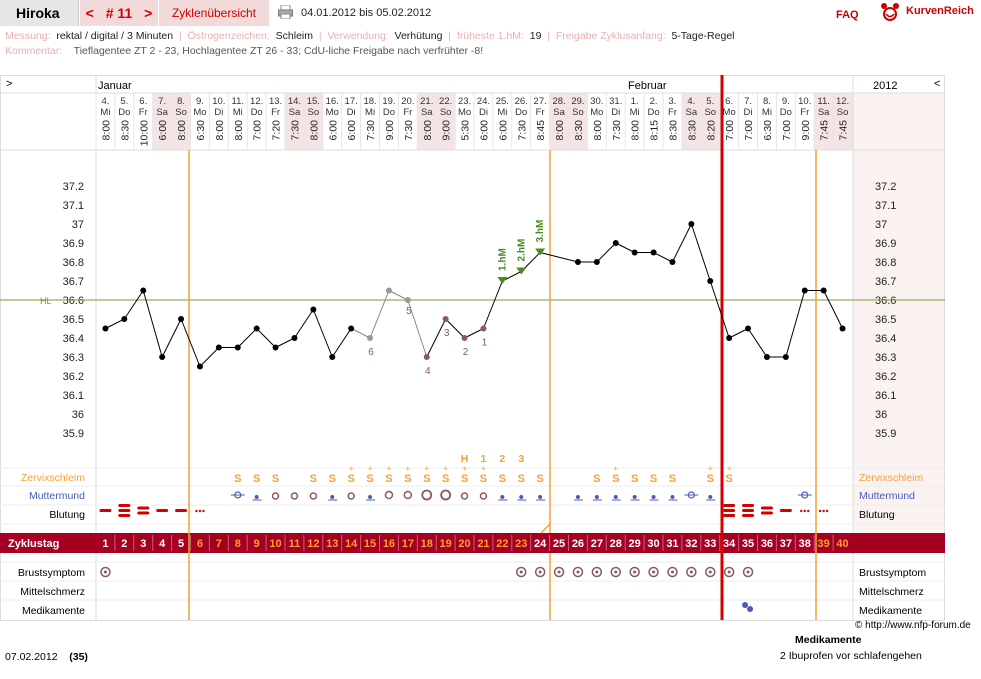 The image size is (981, 679). I want to click on day-date: 12., so click(842, 101).